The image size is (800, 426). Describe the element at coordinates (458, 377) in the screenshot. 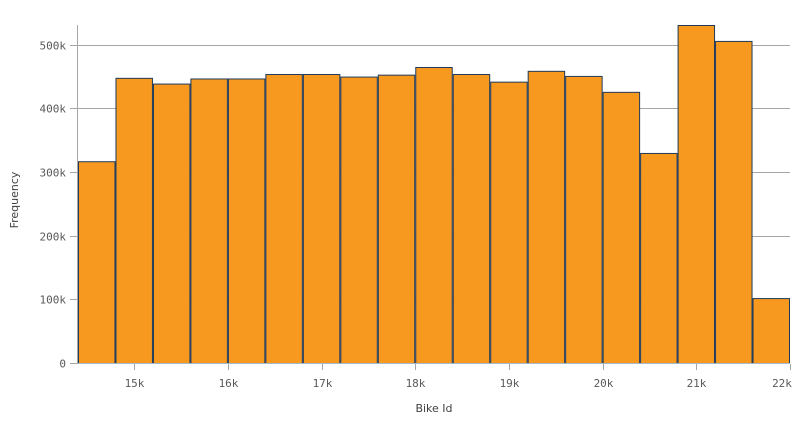

I see `x-axis-ticks: 15k 16k 17k 18k 19k 20k 21k 22k` at that location.